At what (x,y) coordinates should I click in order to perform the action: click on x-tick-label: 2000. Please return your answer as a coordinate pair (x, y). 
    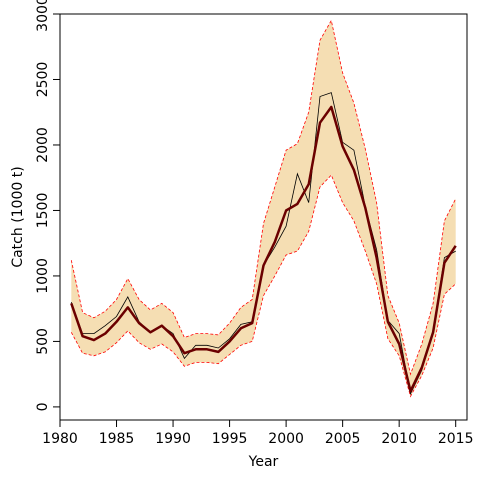
    Looking at the image, I should click on (286, 439).